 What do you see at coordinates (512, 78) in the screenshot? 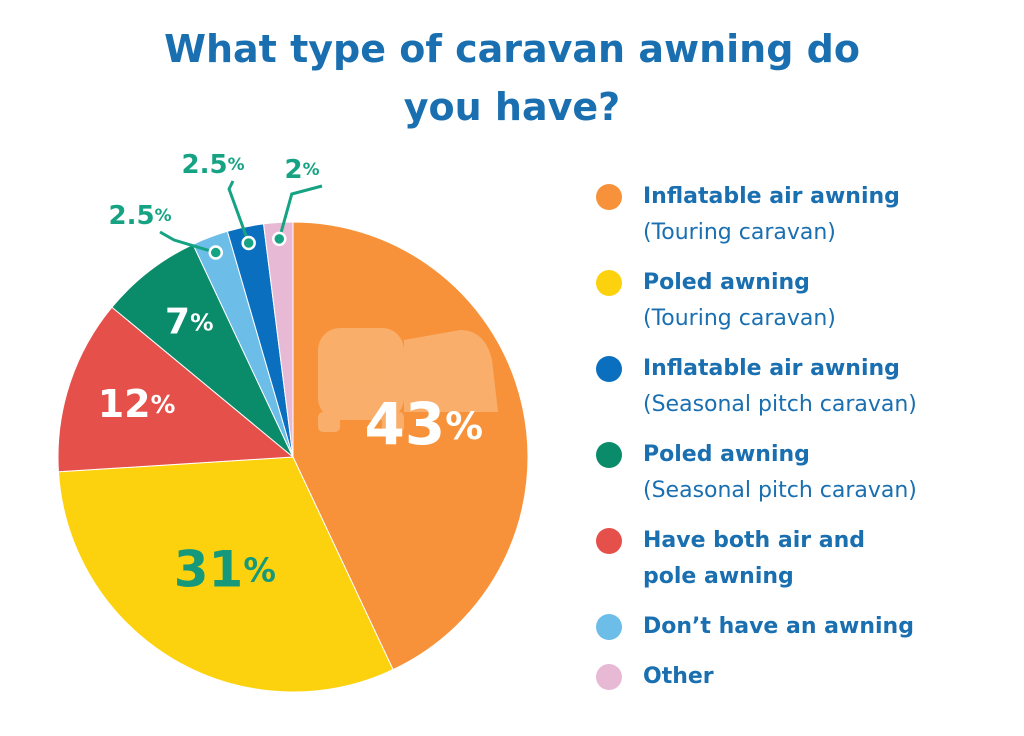
I see `chart-title: What type of caravan awning do you have?` at bounding box center [512, 78].